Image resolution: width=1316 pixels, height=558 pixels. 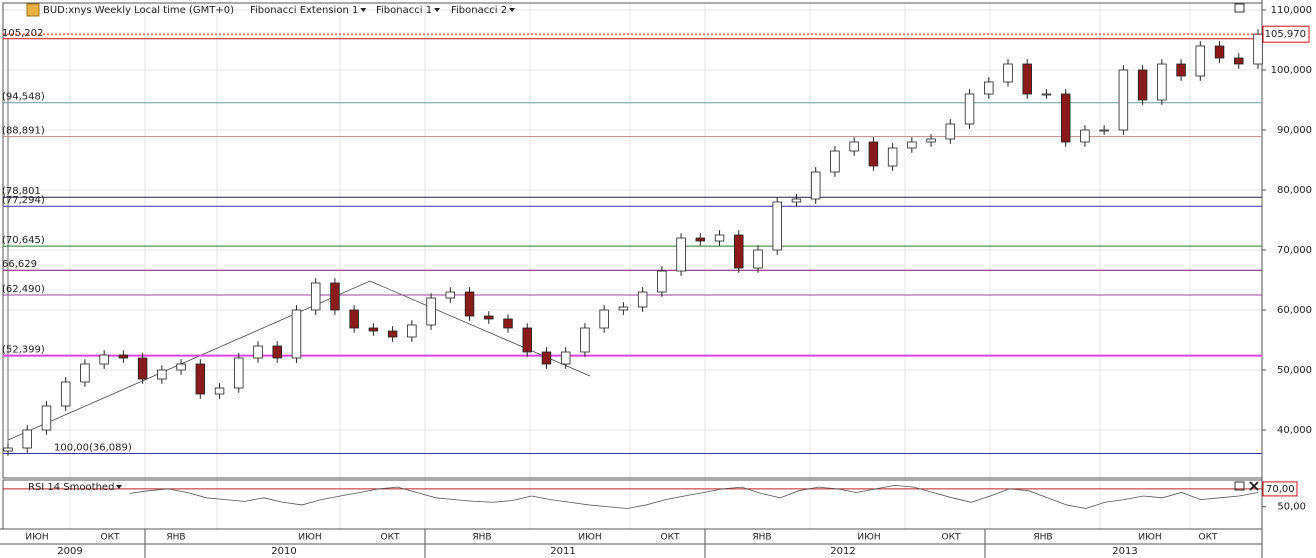 What do you see at coordinates (69, 551) in the screenshot?
I see `year-label: 2009` at bounding box center [69, 551].